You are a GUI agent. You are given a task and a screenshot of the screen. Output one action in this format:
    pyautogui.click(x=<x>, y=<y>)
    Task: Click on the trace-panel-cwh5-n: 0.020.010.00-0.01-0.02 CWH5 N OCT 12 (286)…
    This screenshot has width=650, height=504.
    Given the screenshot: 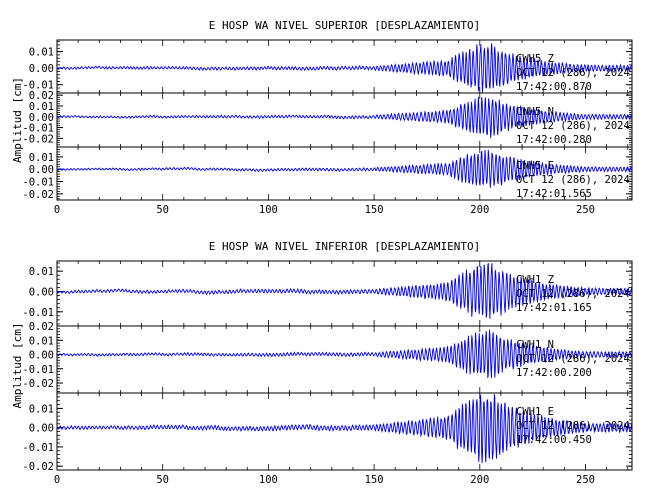 What is the action you would take?
    pyautogui.click(x=327, y=119)
    